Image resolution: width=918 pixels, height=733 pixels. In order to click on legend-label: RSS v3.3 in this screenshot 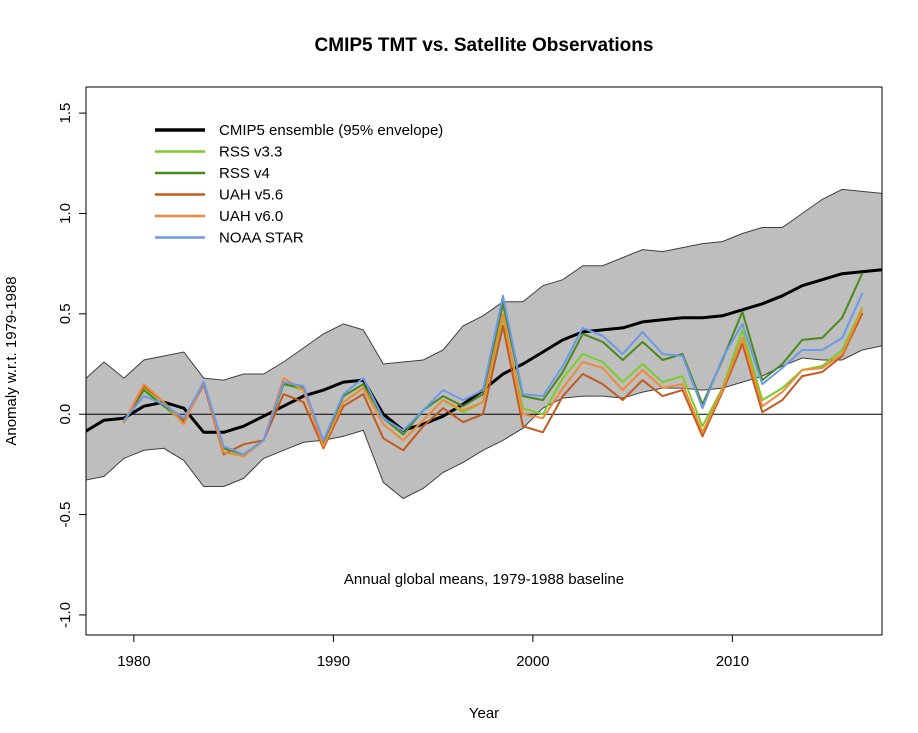, I will do `click(250, 152)`.